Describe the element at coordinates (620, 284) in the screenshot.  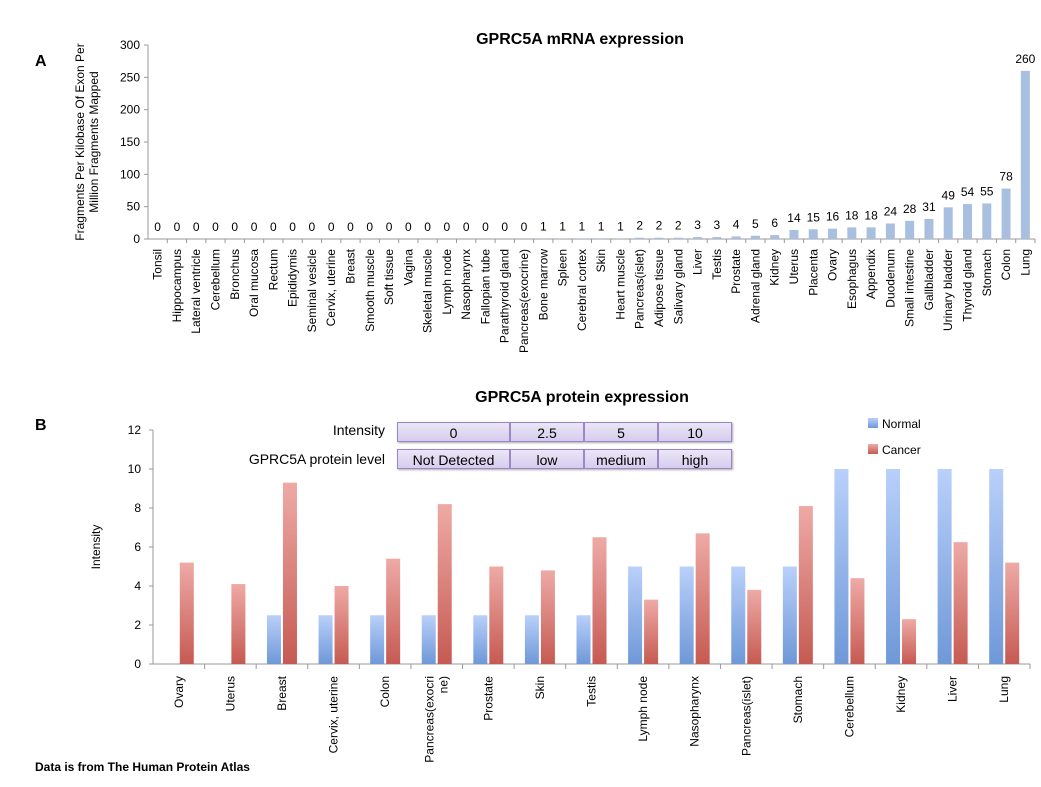
I see `x-tick-label-a: Heart muscle` at that location.